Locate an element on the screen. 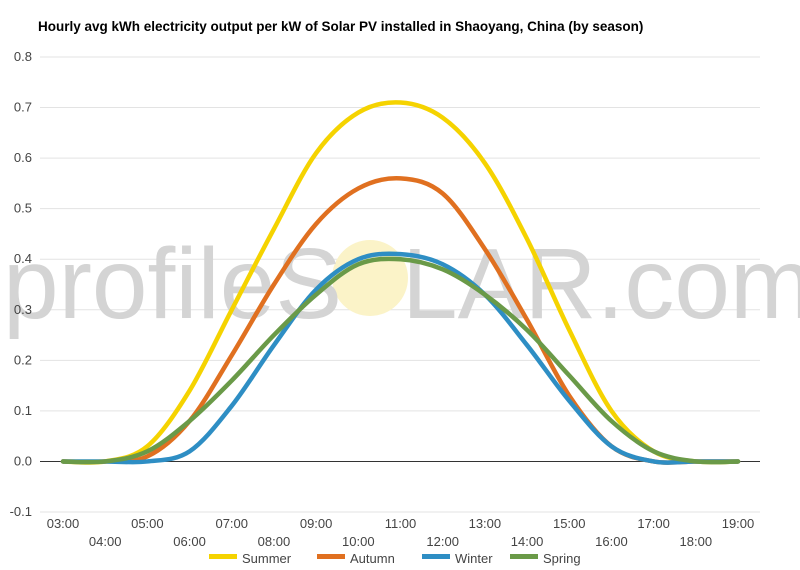  legend-item-autumn: Autumn is located at coordinates (356, 558).